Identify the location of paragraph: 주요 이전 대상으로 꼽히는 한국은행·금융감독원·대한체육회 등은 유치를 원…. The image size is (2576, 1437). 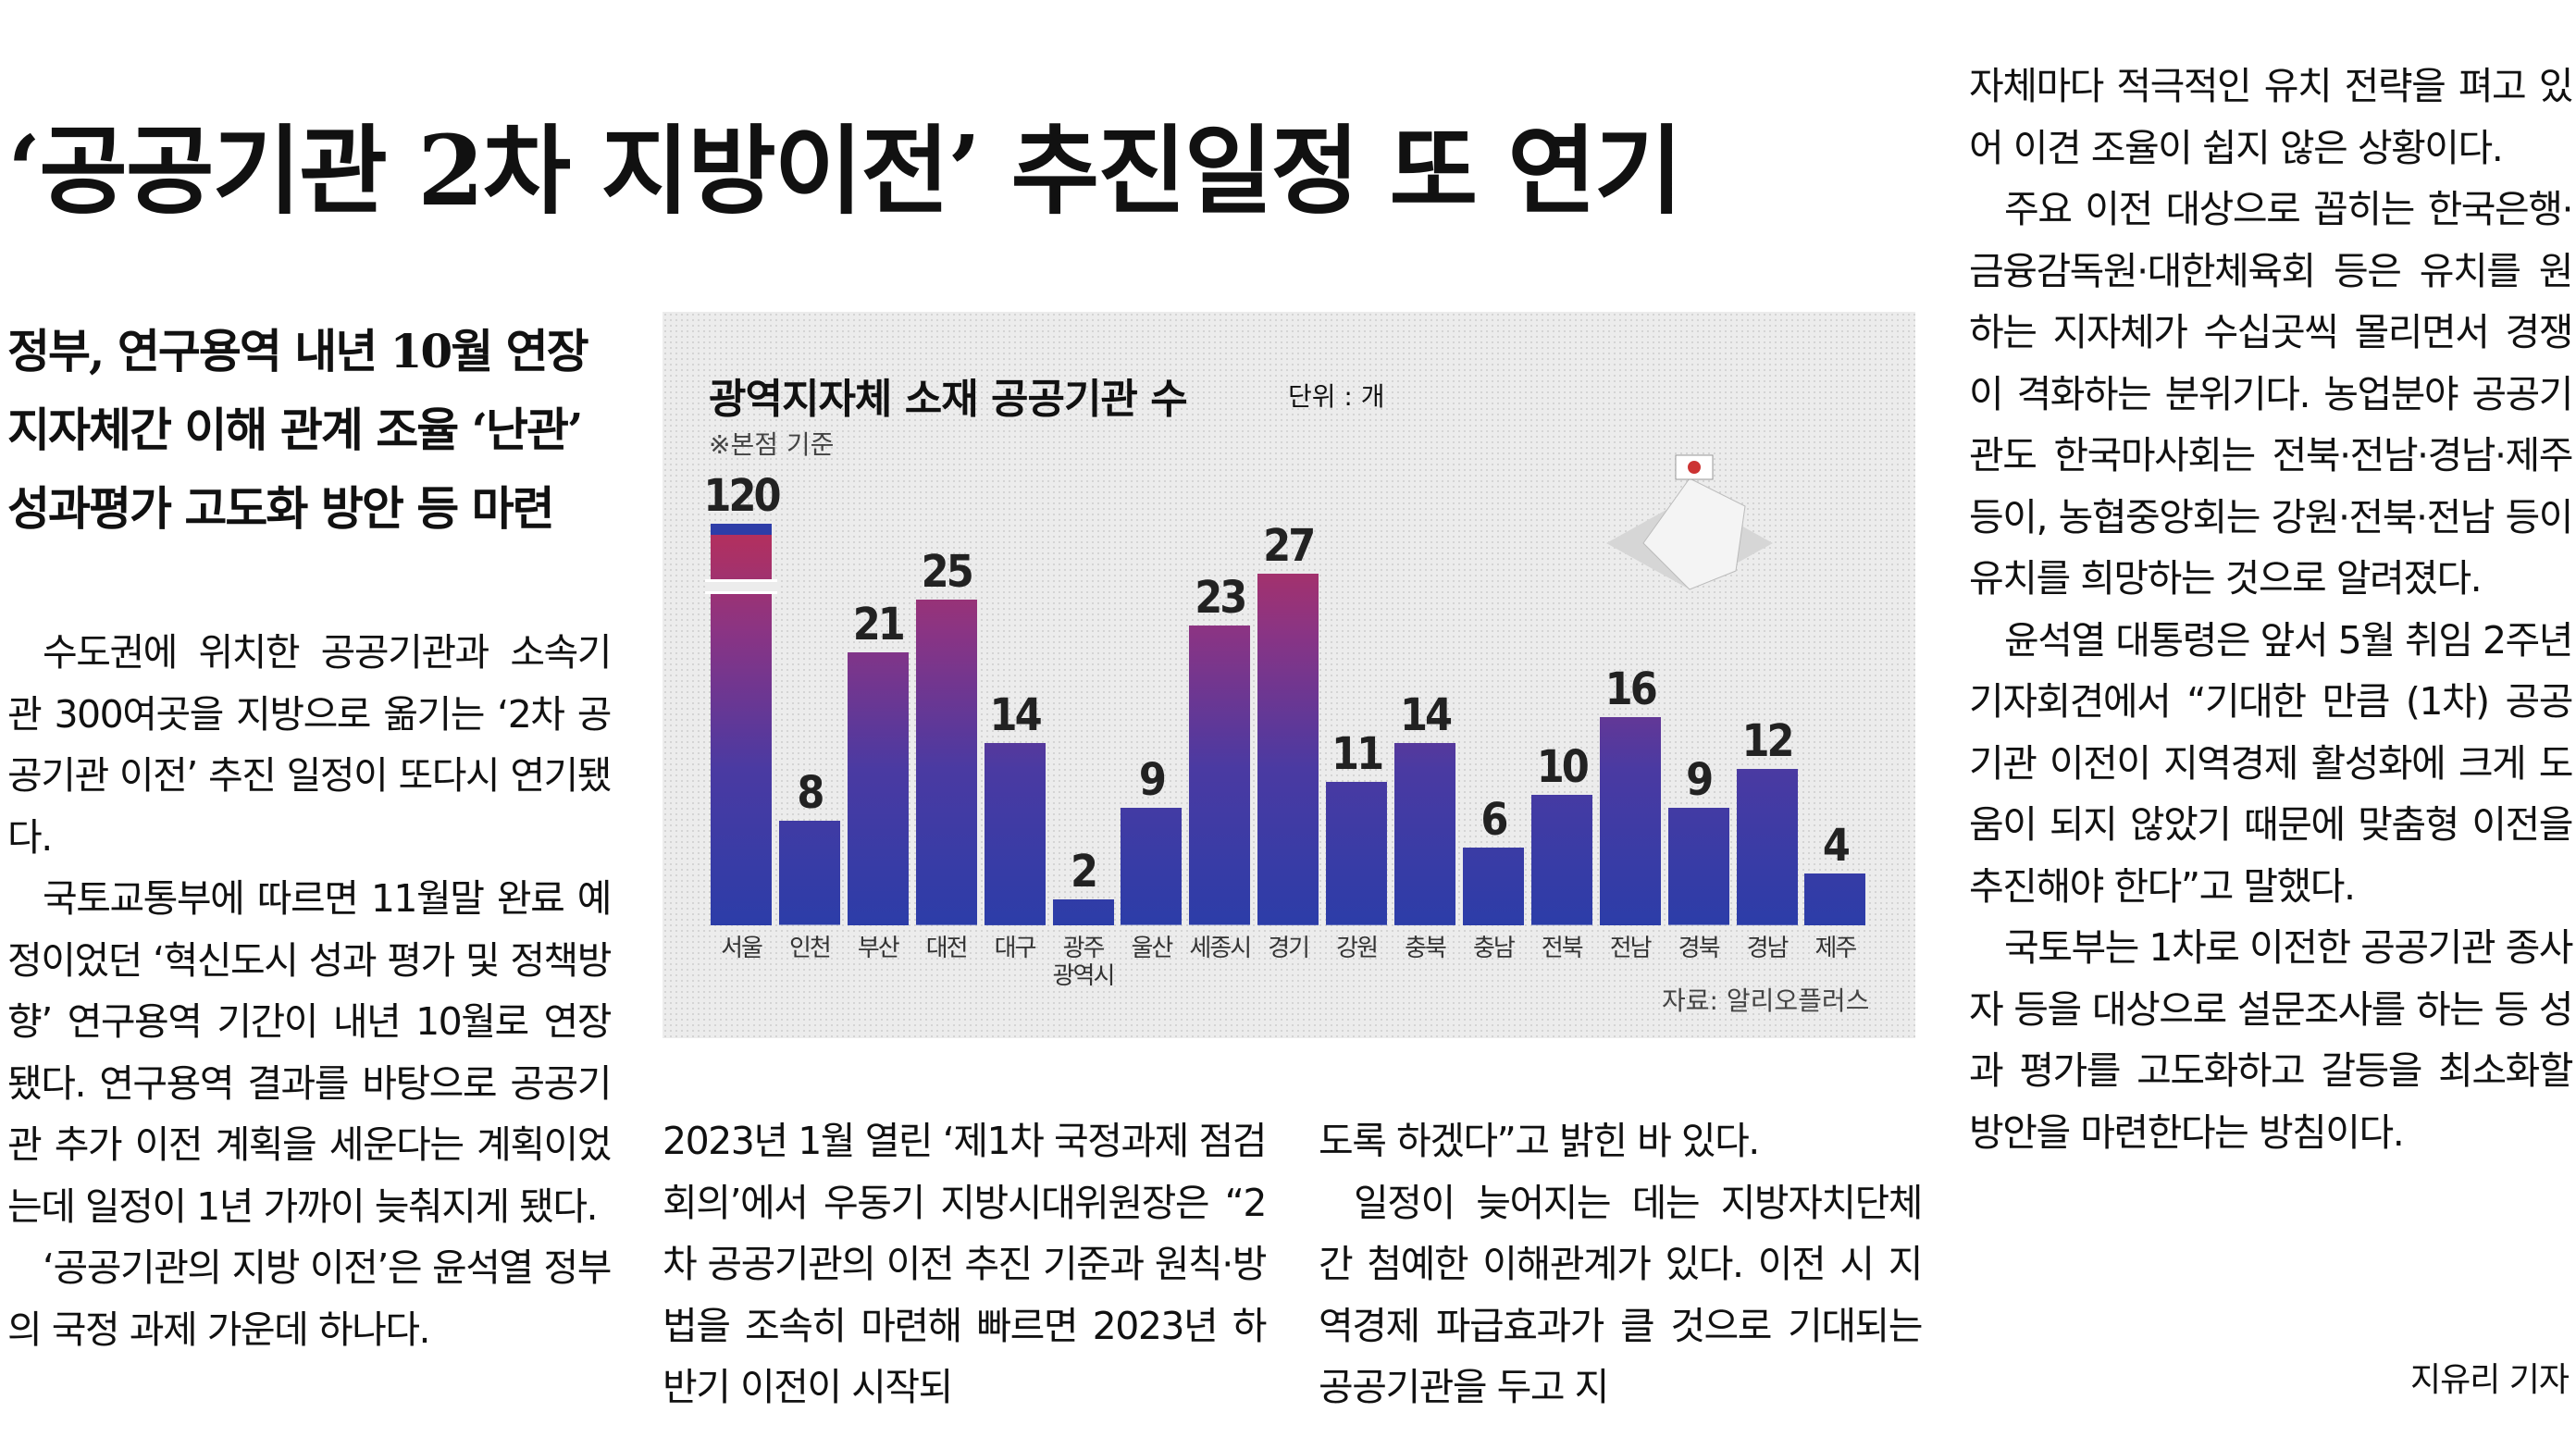
(2271, 394).